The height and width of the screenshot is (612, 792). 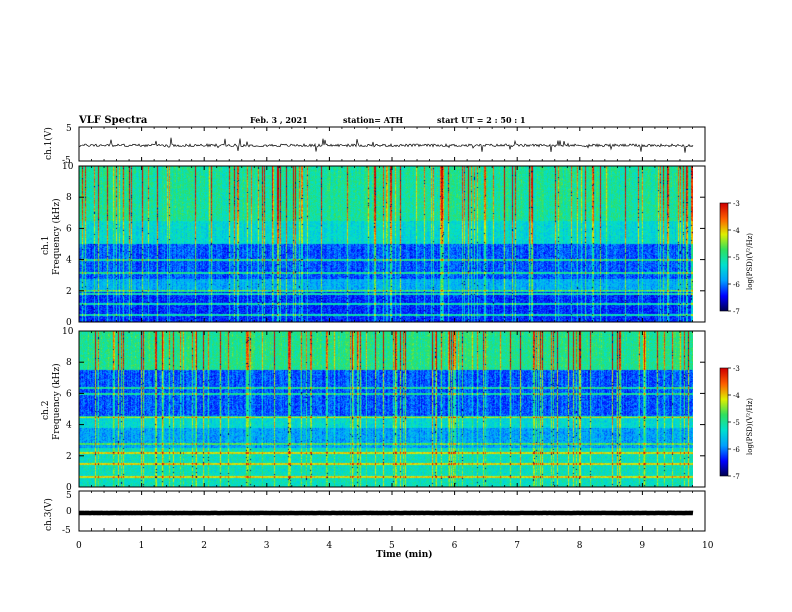 I want to click on ch1-colorbar-gradient, so click(x=724, y=257).